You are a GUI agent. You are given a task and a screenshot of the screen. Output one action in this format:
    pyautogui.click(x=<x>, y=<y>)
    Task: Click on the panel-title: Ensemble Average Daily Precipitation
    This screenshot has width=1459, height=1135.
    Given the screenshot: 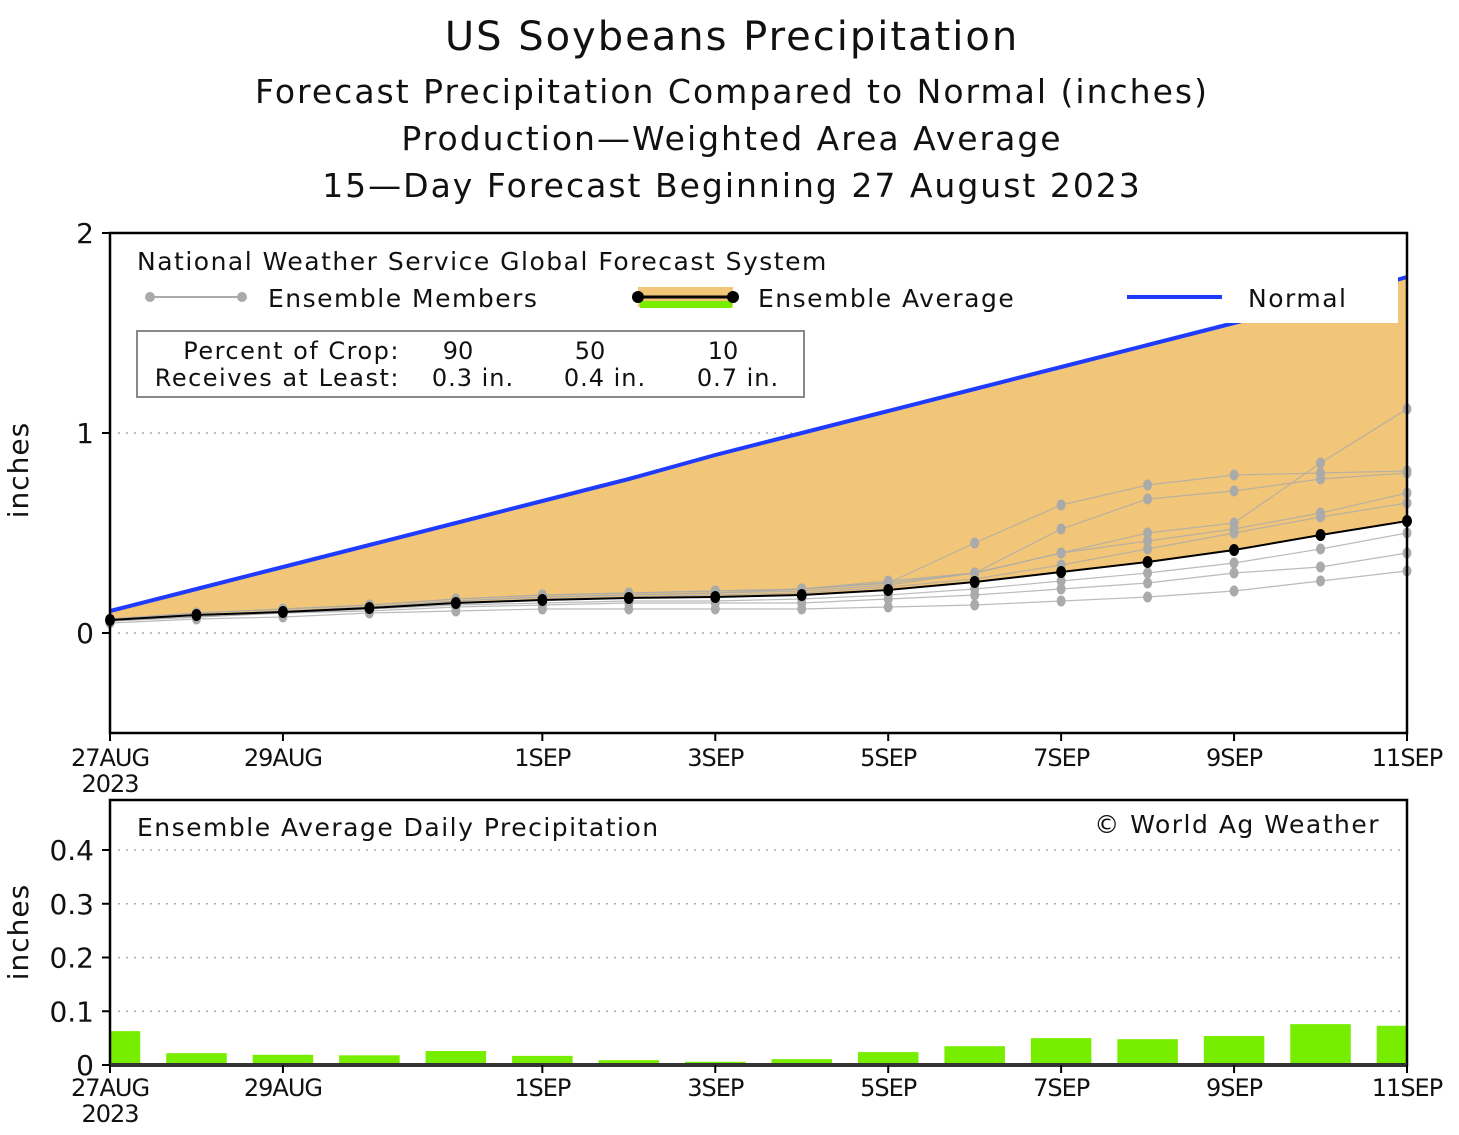 What is the action you would take?
    pyautogui.click(x=398, y=827)
    